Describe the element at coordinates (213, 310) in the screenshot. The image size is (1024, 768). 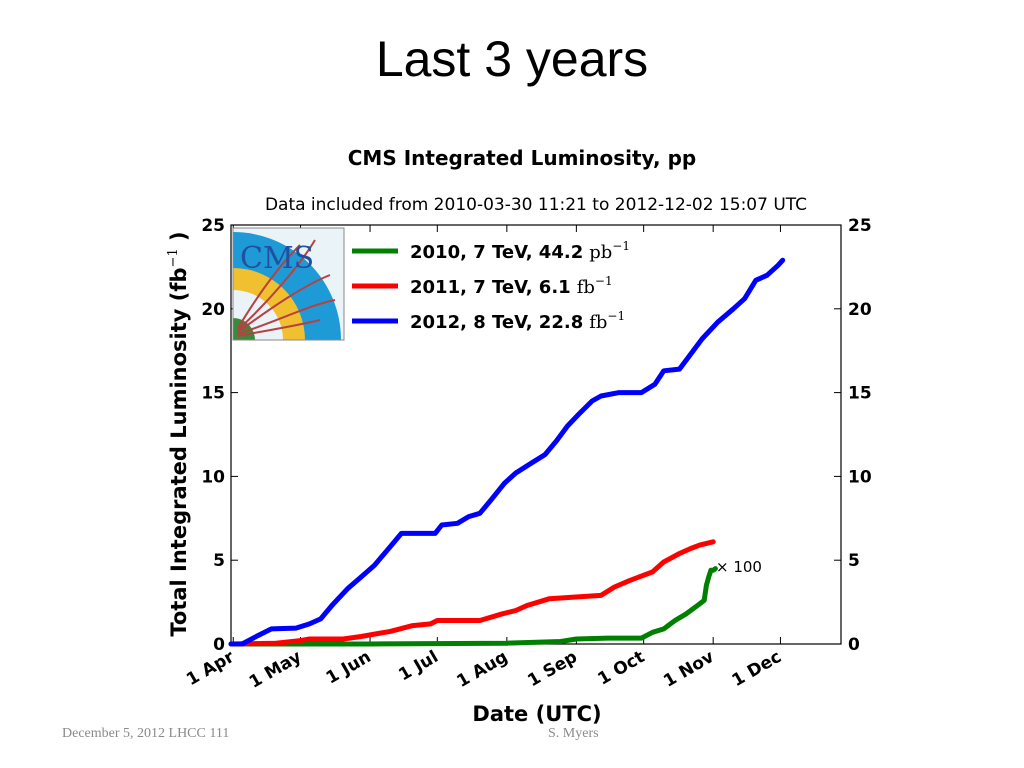
I see `y-tick-label: 20` at that location.